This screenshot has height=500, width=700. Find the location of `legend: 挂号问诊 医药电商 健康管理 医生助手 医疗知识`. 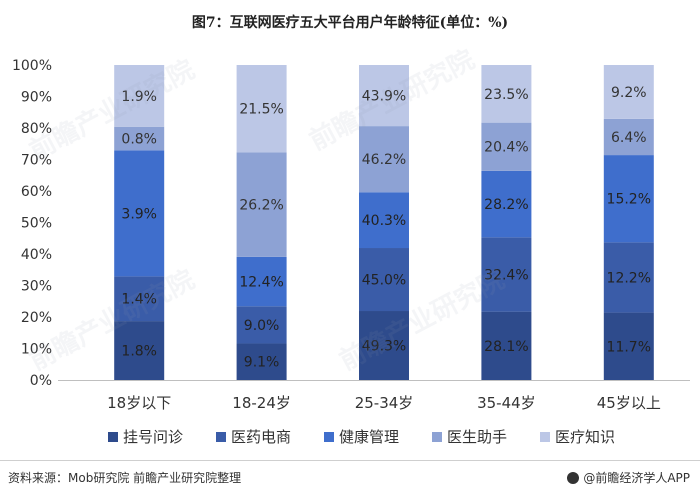

legend: 挂号问诊 医药电商 健康管理 医生助手 医疗知识 is located at coordinates (361, 437).